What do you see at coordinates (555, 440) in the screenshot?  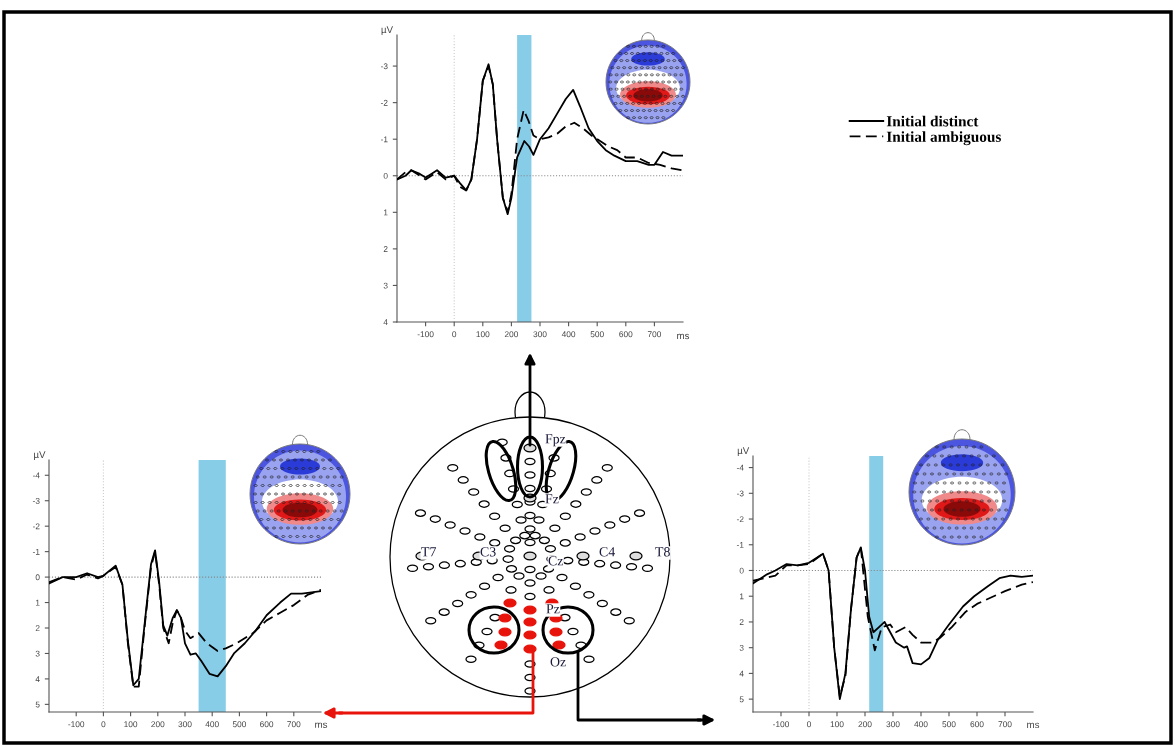 I see `text: Fpz` at bounding box center [555, 440].